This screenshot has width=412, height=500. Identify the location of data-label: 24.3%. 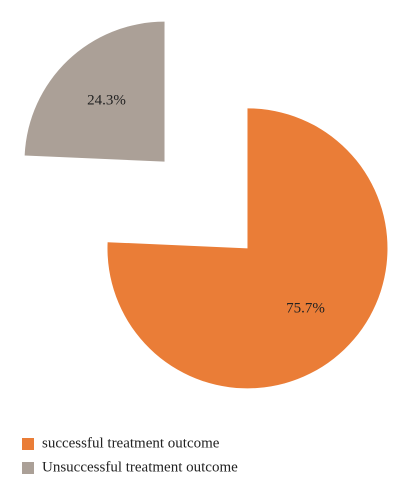
(106, 100).